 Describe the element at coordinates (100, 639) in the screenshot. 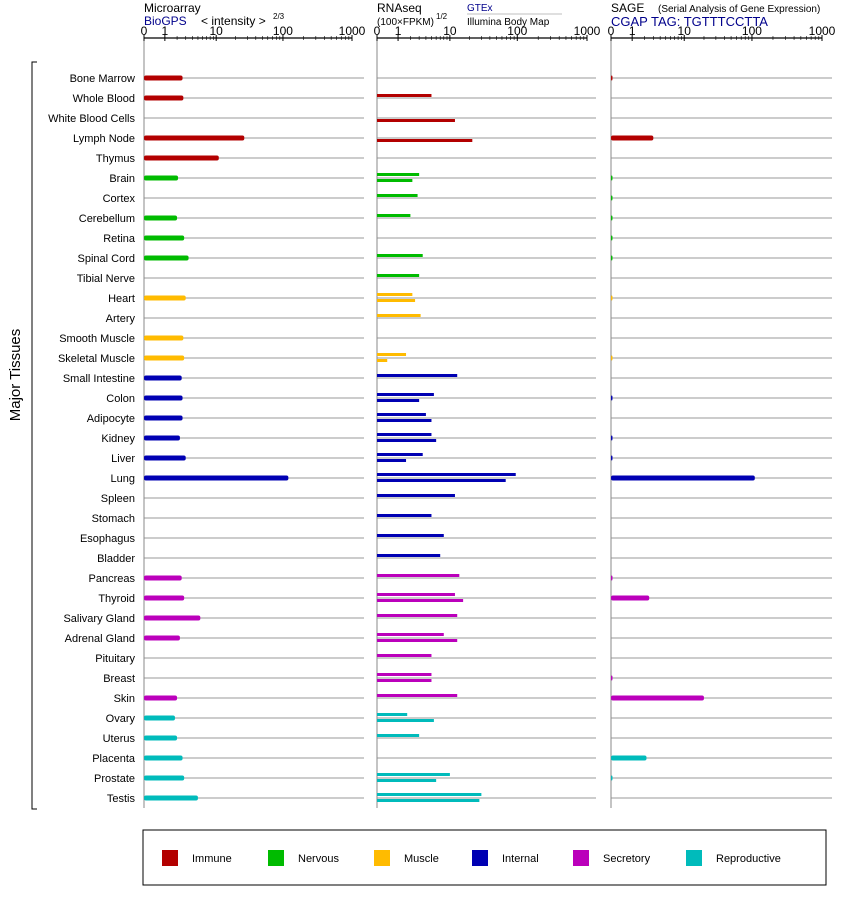

I see `tissue-label: Adrenal Gland` at that location.